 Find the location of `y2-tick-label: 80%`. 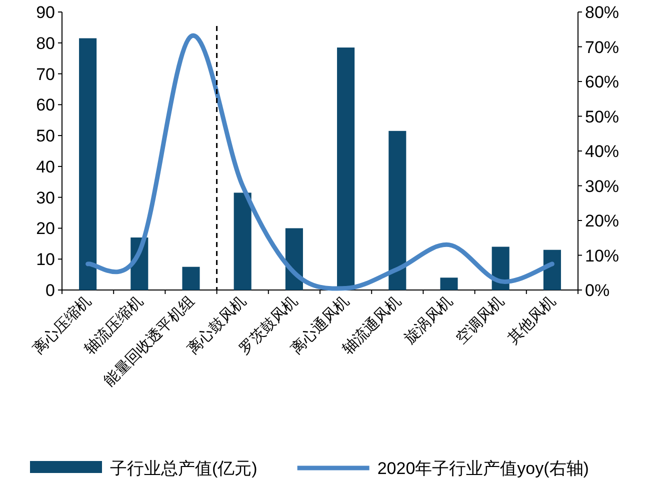

y2-tick-label: 80% is located at coordinates (602, 12).